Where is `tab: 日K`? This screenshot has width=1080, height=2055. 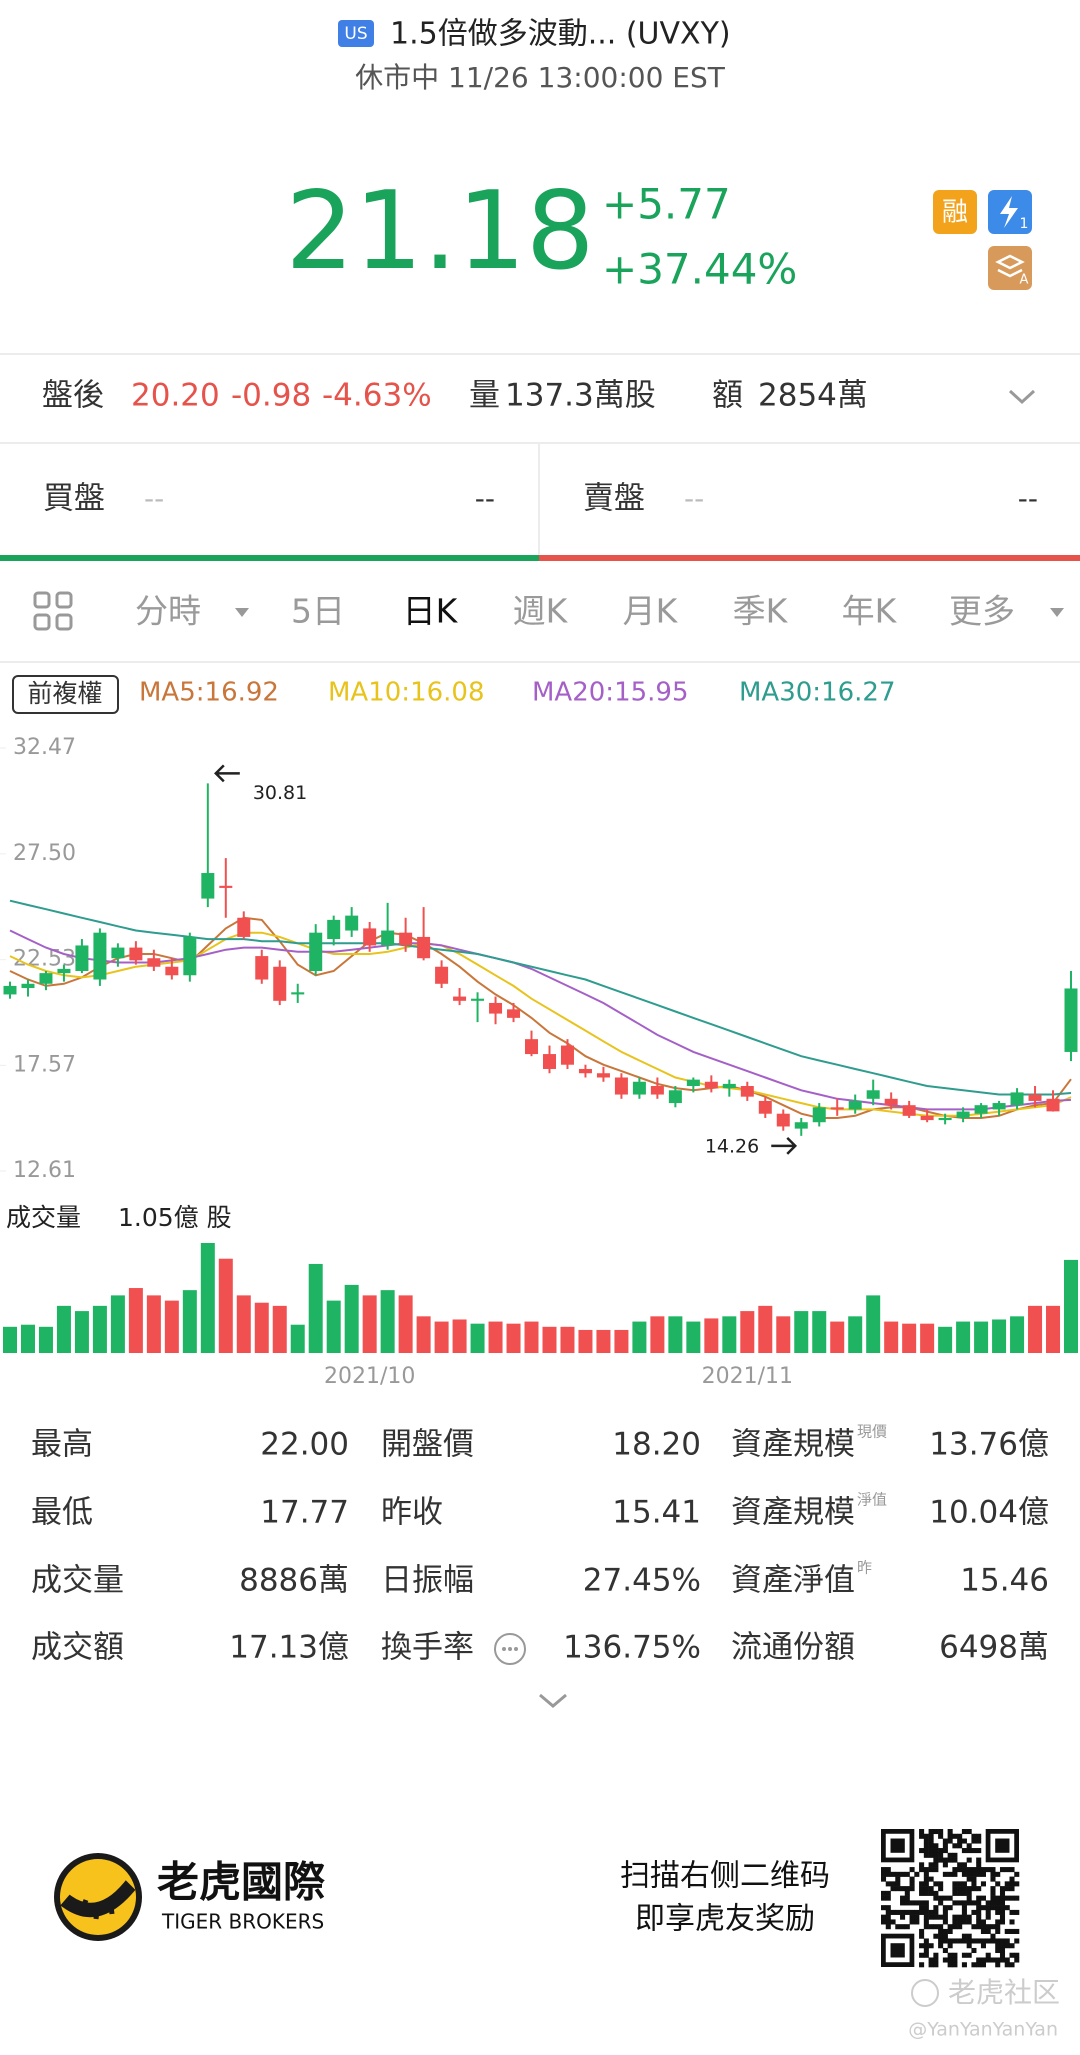
tab: 日K is located at coordinates (431, 611).